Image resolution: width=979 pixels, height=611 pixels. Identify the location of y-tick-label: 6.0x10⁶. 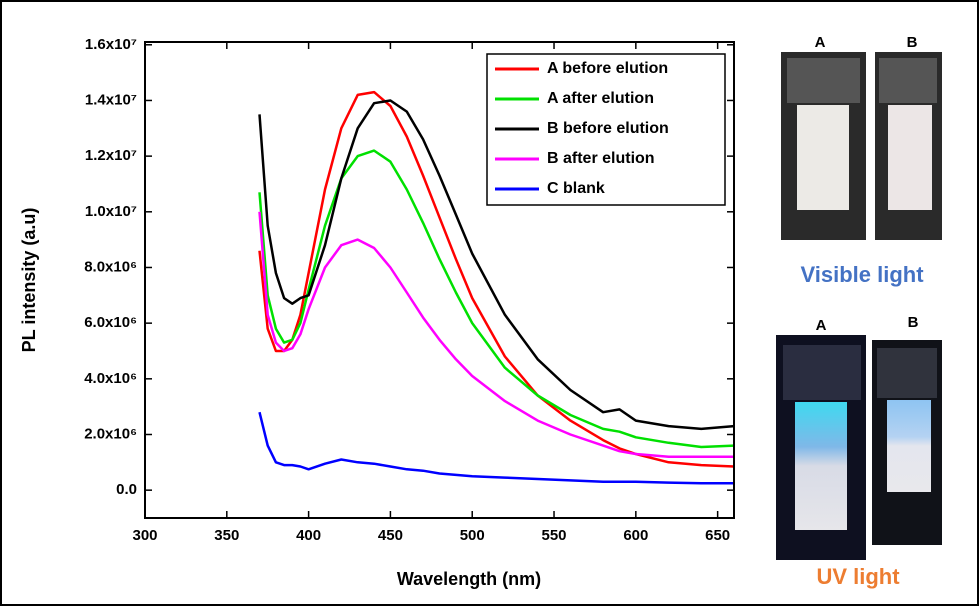
(110, 322).